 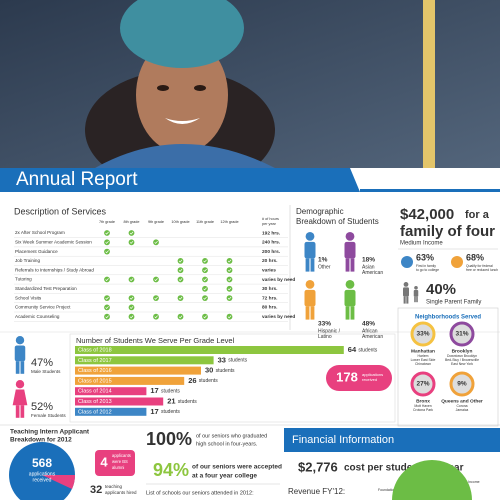 What do you see at coordinates (269, 308) in the screenshot?
I see `service-hours: 80 hrs.` at bounding box center [269, 308].